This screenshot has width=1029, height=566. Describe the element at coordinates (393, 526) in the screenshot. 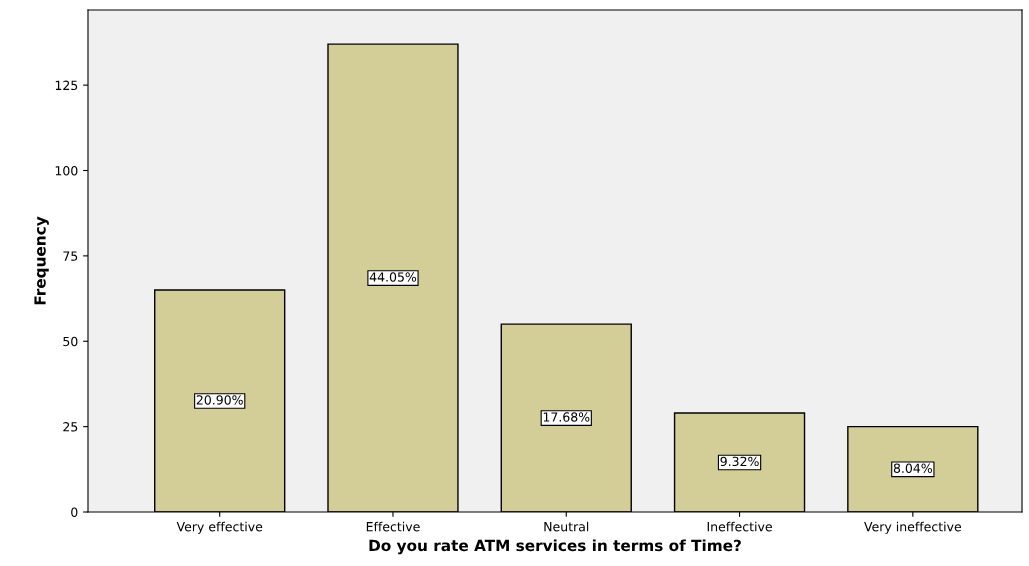

I see `x-tick-label: Effective` at that location.